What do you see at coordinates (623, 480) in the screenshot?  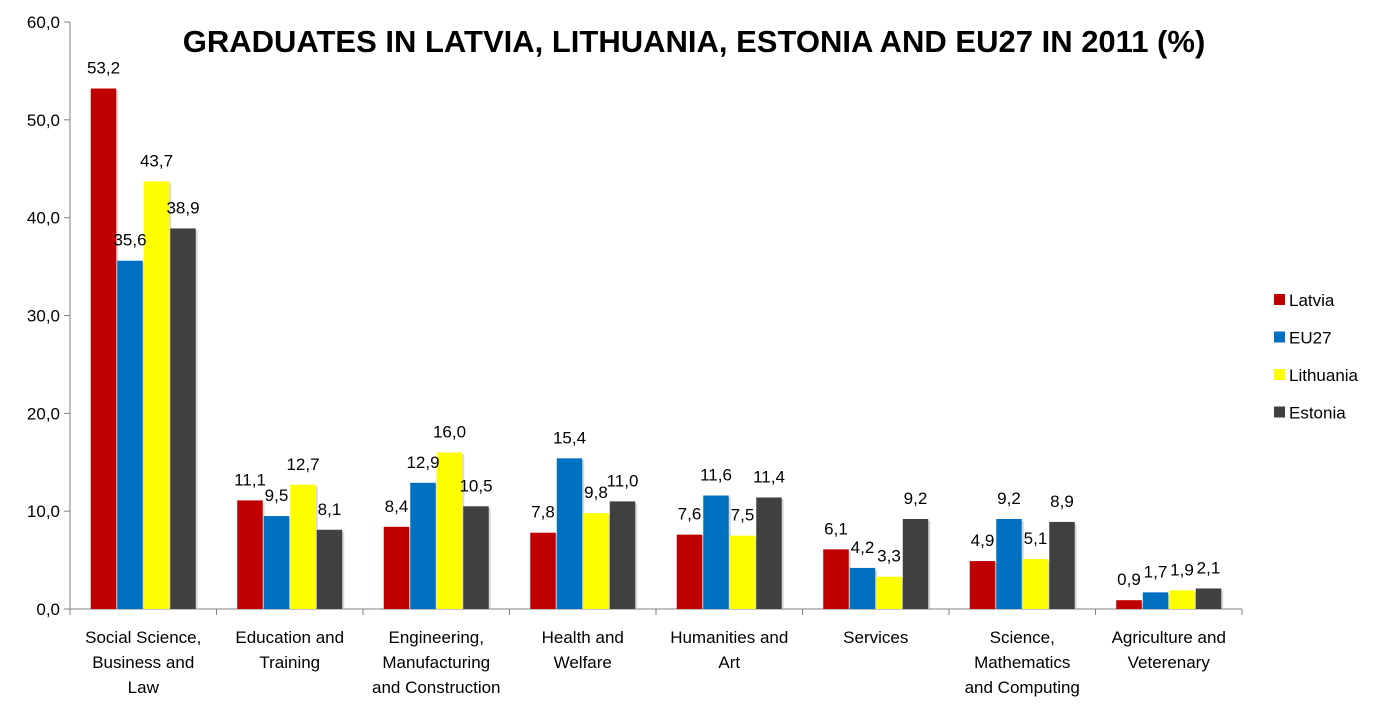 I see `data-label: 11,0` at bounding box center [623, 480].